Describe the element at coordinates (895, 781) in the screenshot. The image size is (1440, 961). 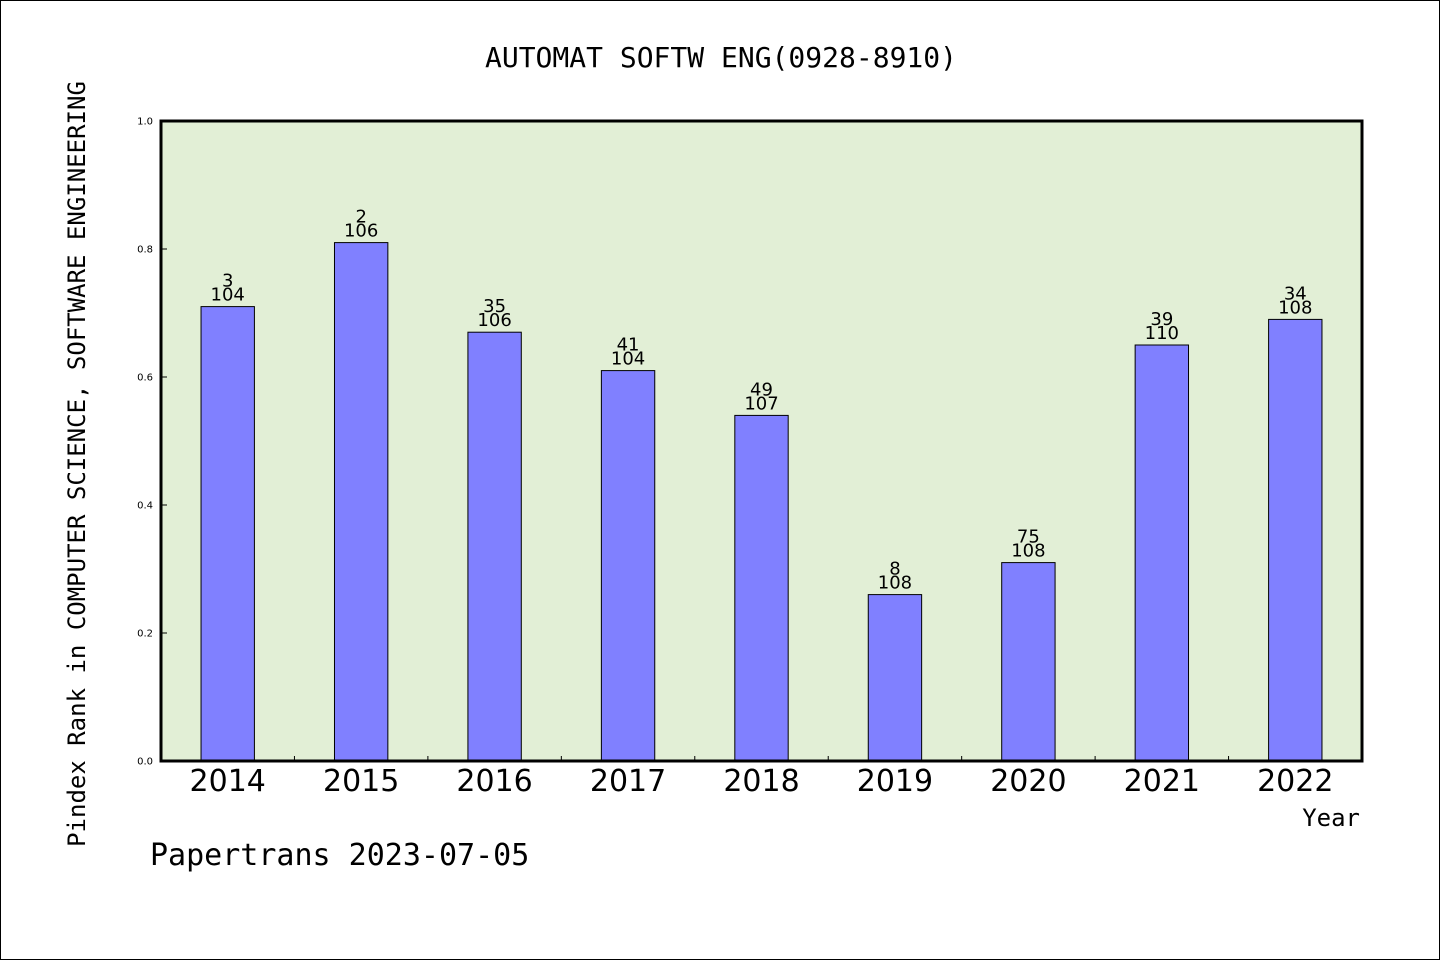
I see `x-tick-label-2019: 2019` at that location.